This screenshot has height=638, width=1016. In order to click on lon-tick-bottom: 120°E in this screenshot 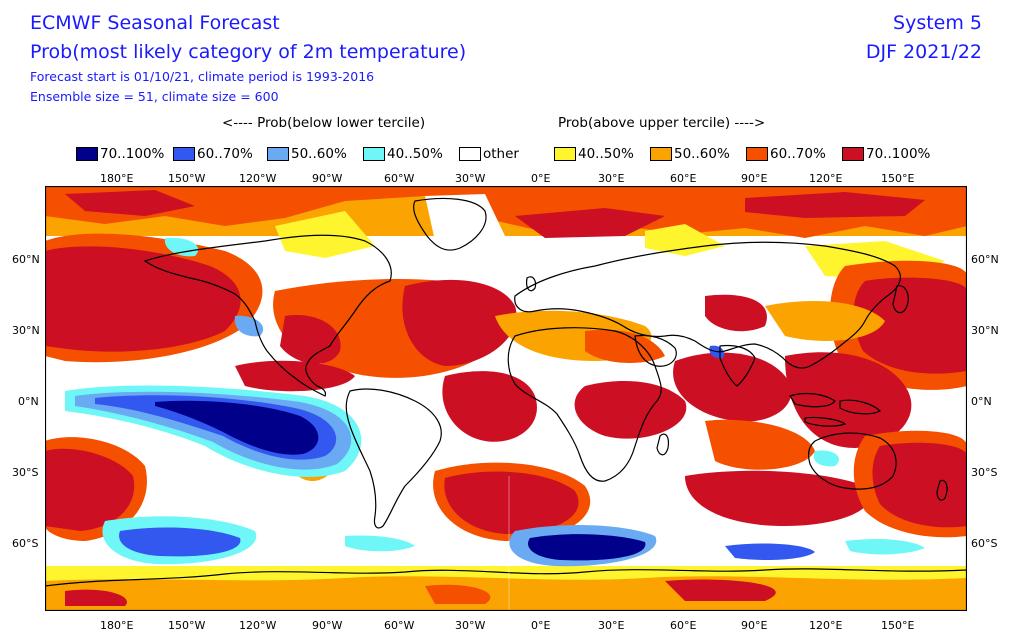, I will do `click(826, 625)`.